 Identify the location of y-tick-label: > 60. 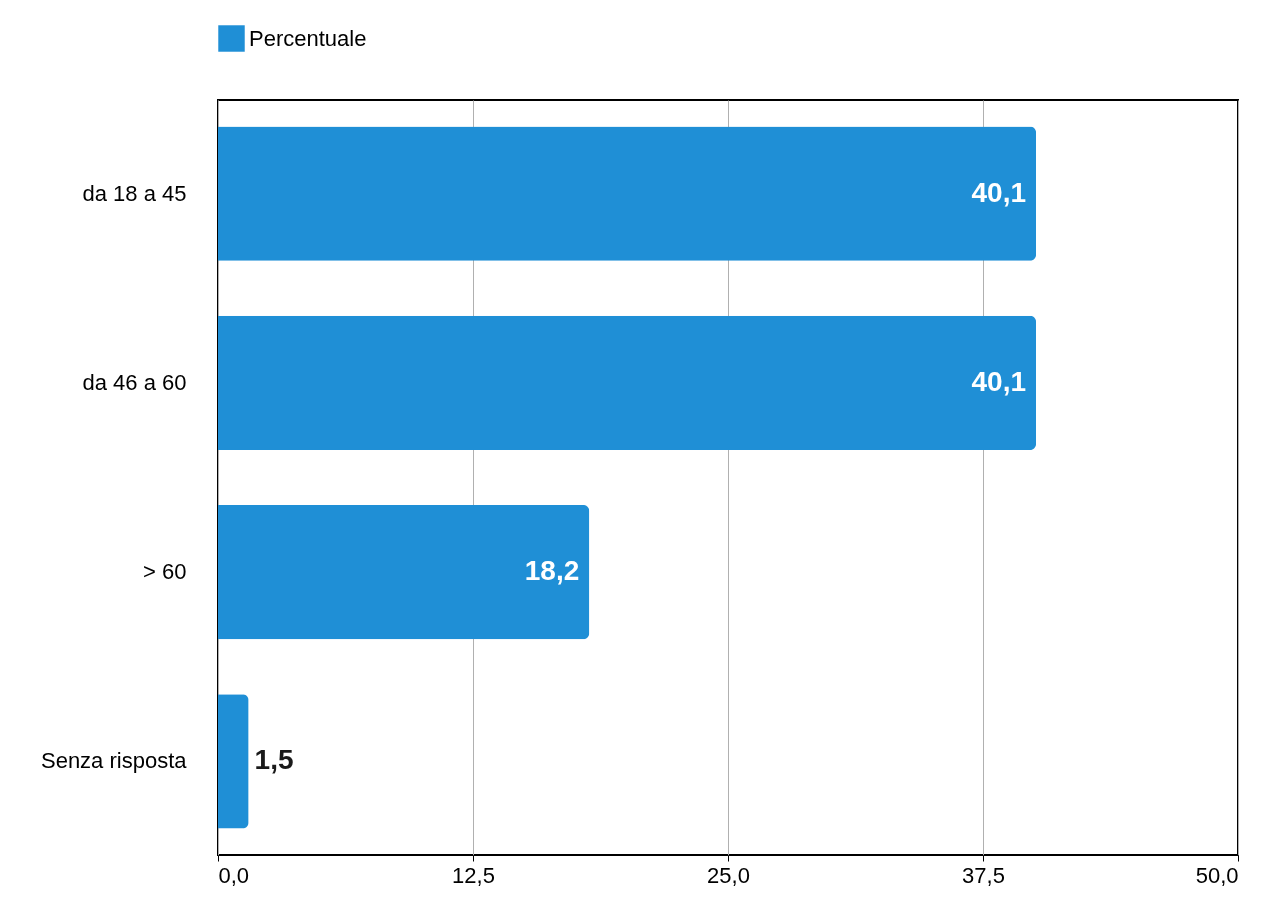
(165, 572).